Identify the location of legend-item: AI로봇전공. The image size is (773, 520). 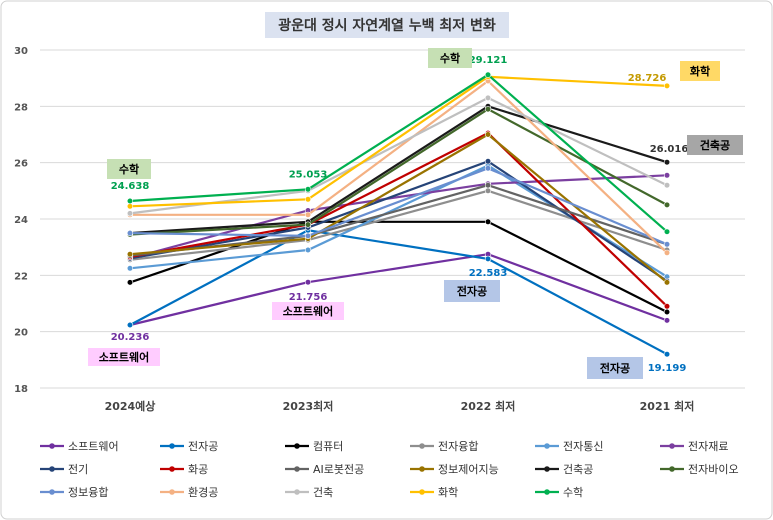
(324, 469).